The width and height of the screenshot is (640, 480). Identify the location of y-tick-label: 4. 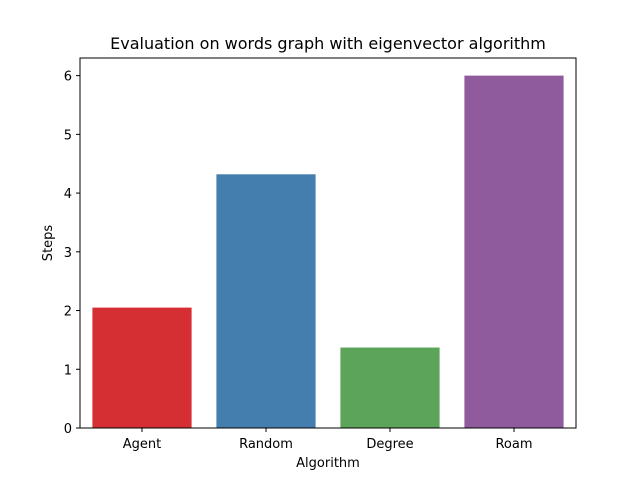
(68, 194).